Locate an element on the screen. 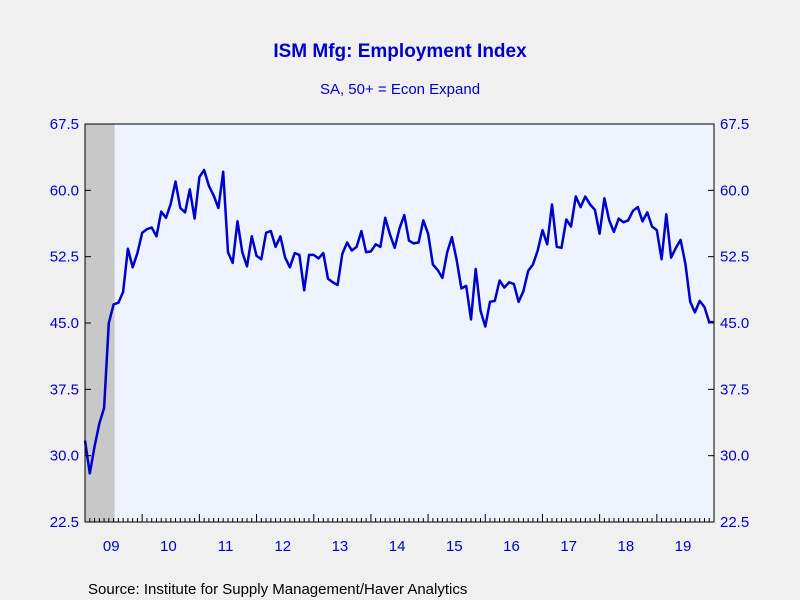 Image resolution: width=800 pixels, height=600 pixels. y-tick-label-left: 60.0 is located at coordinates (64, 190).